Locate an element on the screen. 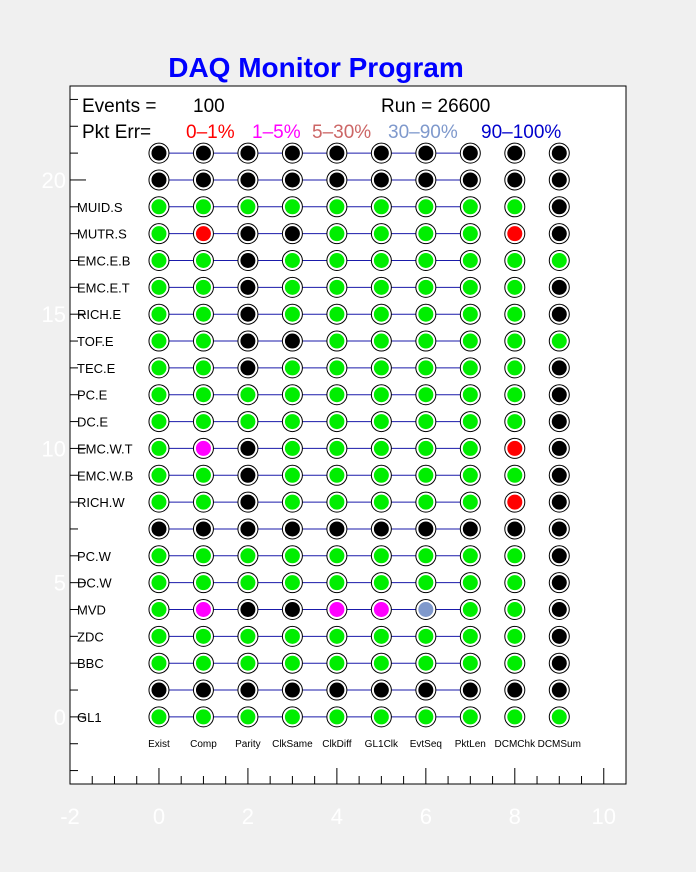 This screenshot has width=696, height=872. x-tick-label: 2 is located at coordinates (248, 816).